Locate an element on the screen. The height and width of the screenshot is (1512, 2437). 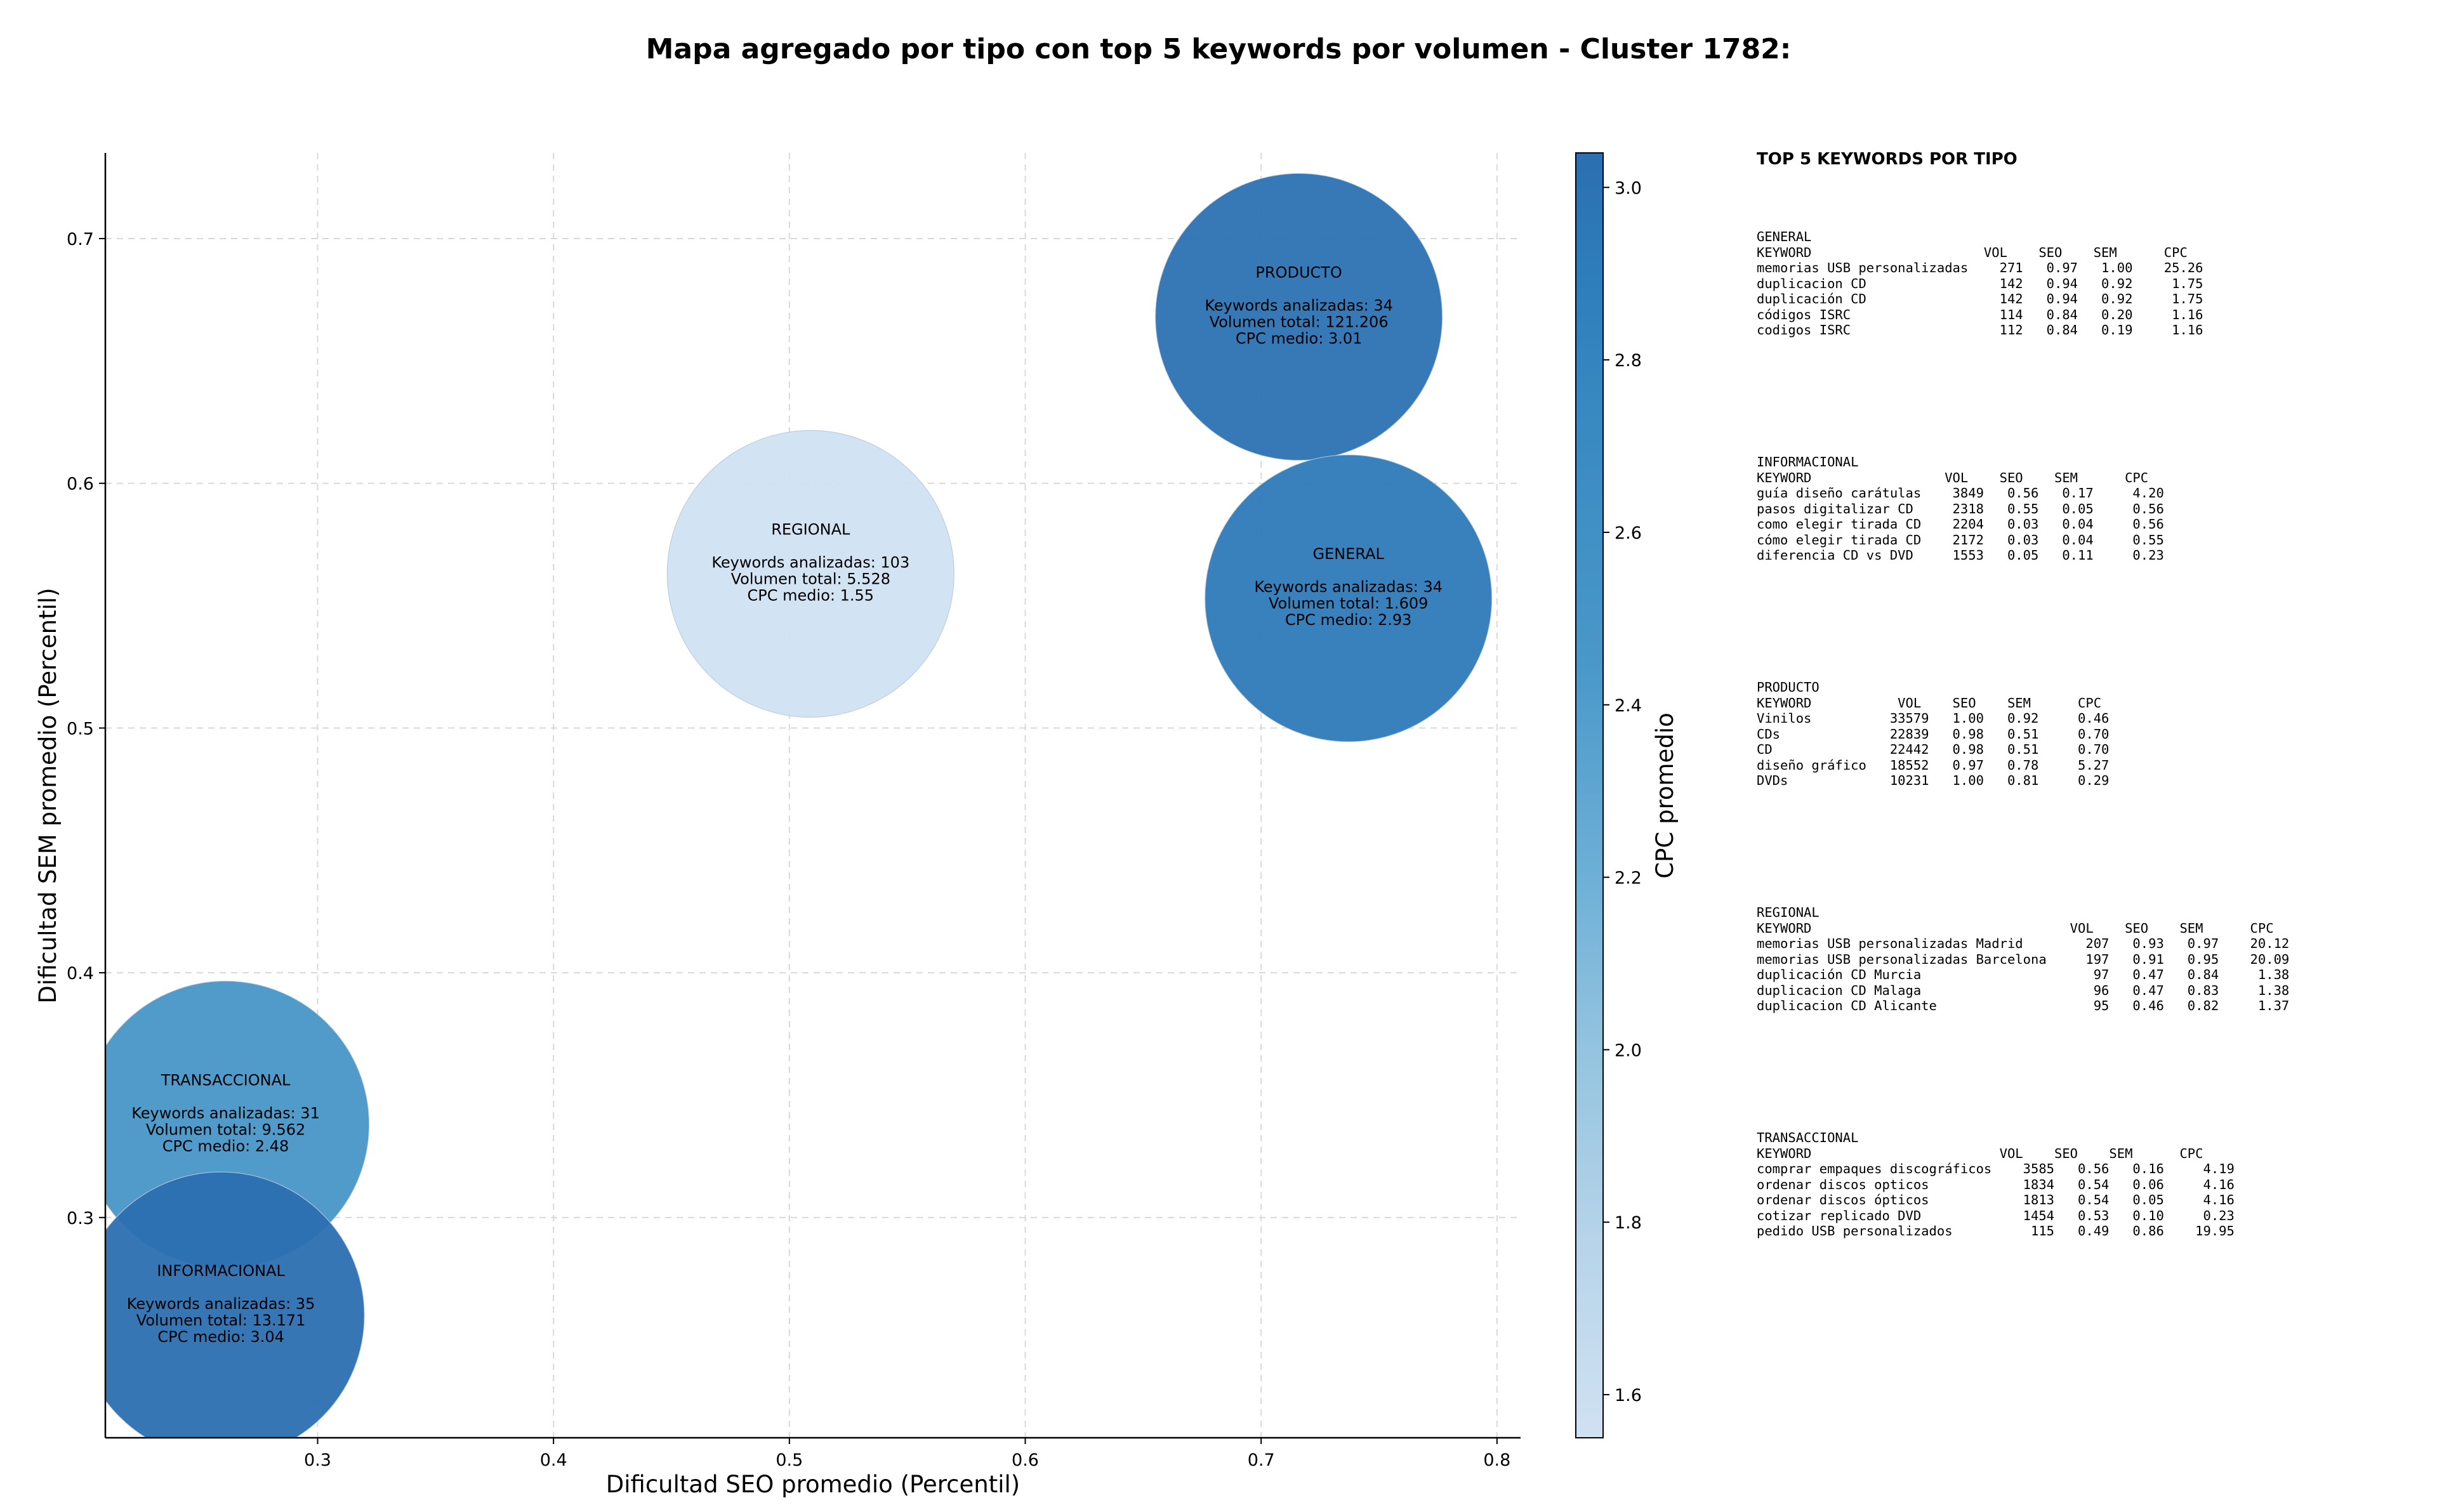
bubble-informacional is located at coordinates (235, 1305).